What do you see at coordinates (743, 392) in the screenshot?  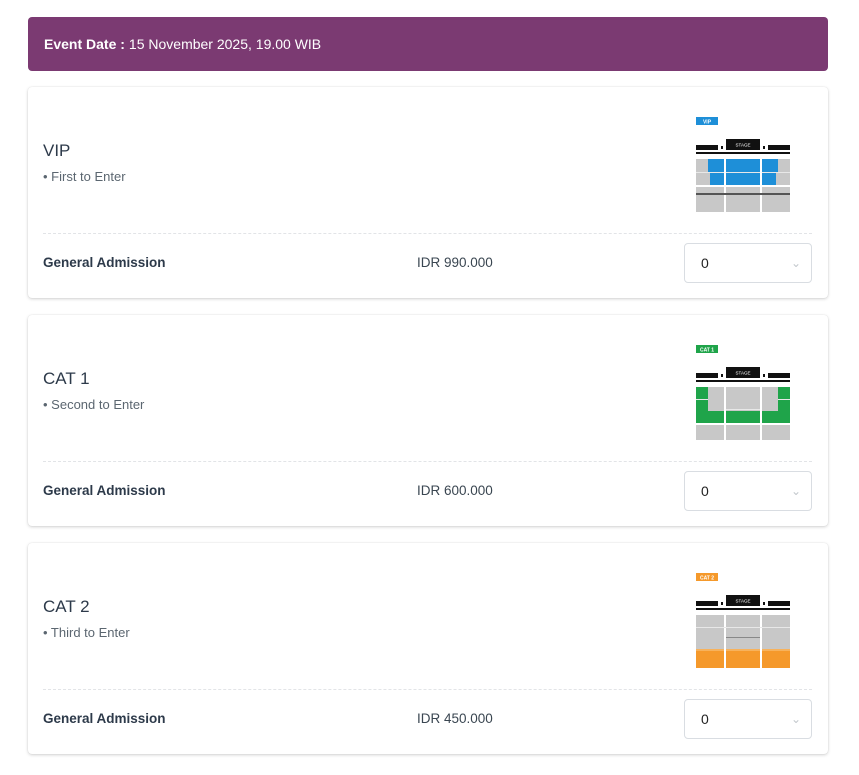 I see `seat-map-cat1: CAT 1 STAGE` at bounding box center [743, 392].